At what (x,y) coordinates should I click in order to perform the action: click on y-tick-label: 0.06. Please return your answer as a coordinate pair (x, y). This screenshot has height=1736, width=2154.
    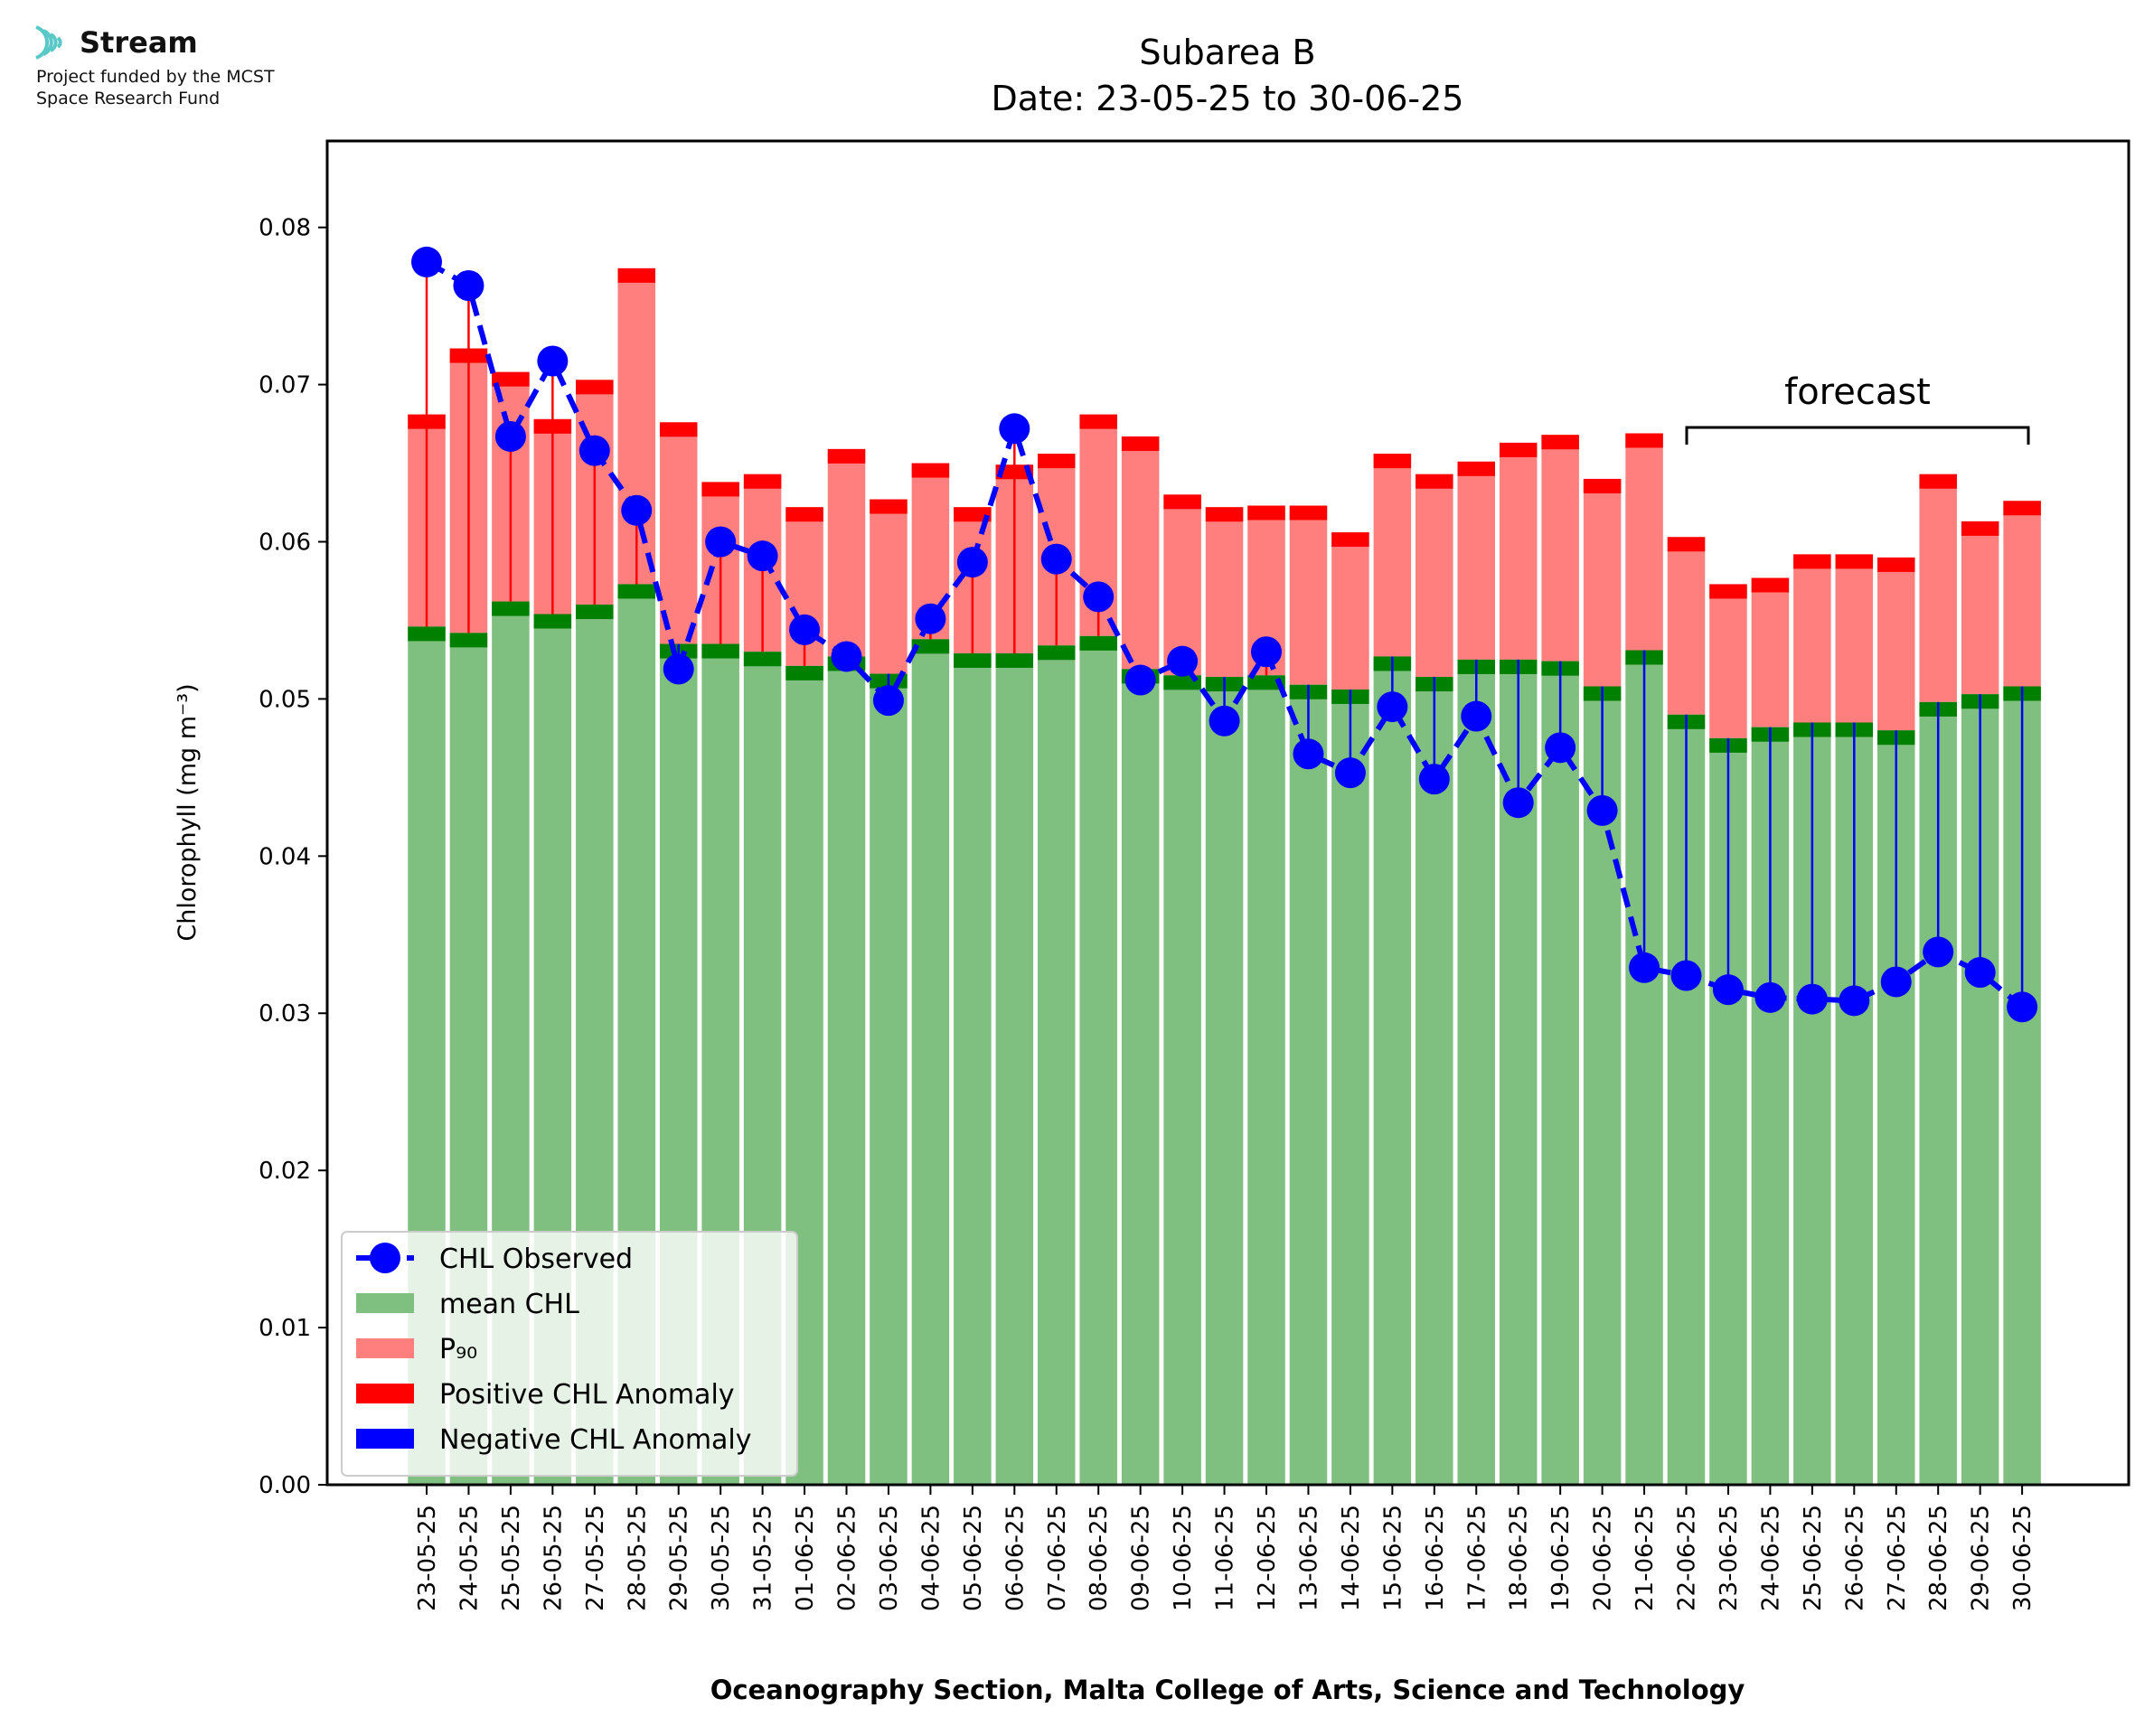
    Looking at the image, I should click on (285, 542).